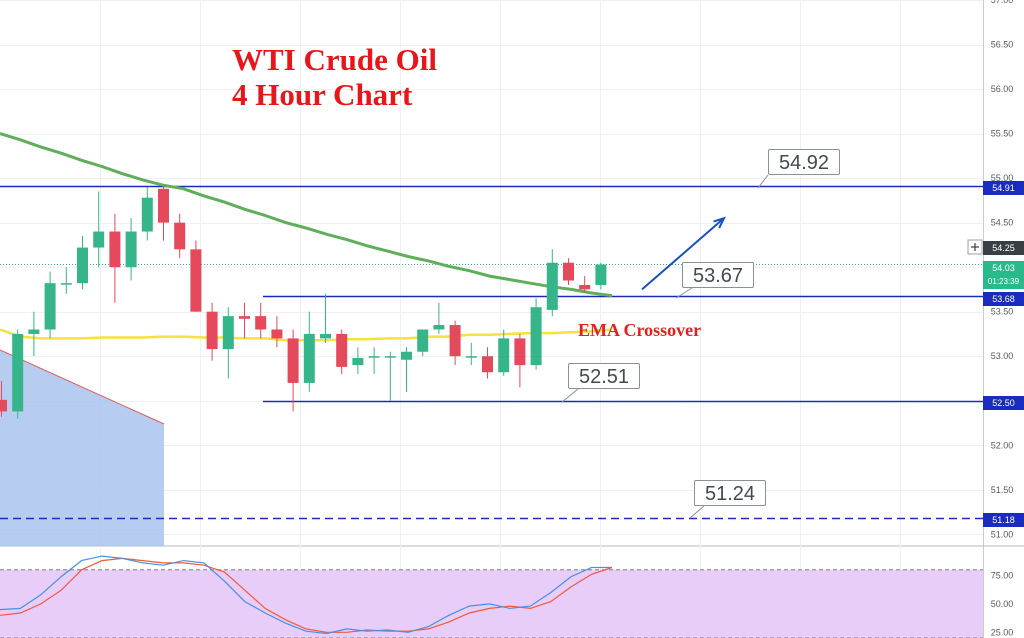 The width and height of the screenshot is (1024, 638). I want to click on callout-53-67: 53.67, so click(718, 275).